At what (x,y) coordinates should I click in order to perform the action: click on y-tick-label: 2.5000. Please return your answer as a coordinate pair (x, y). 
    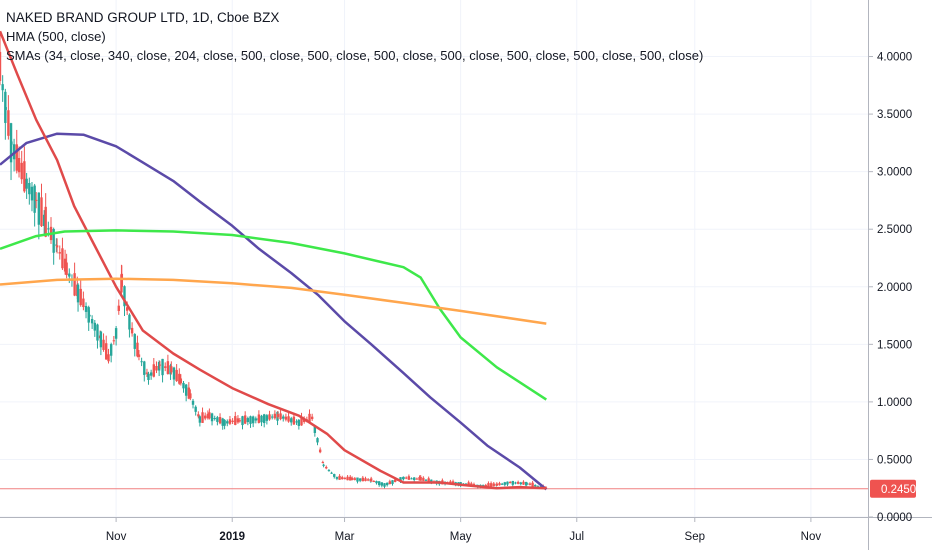
    Looking at the image, I should click on (894, 230).